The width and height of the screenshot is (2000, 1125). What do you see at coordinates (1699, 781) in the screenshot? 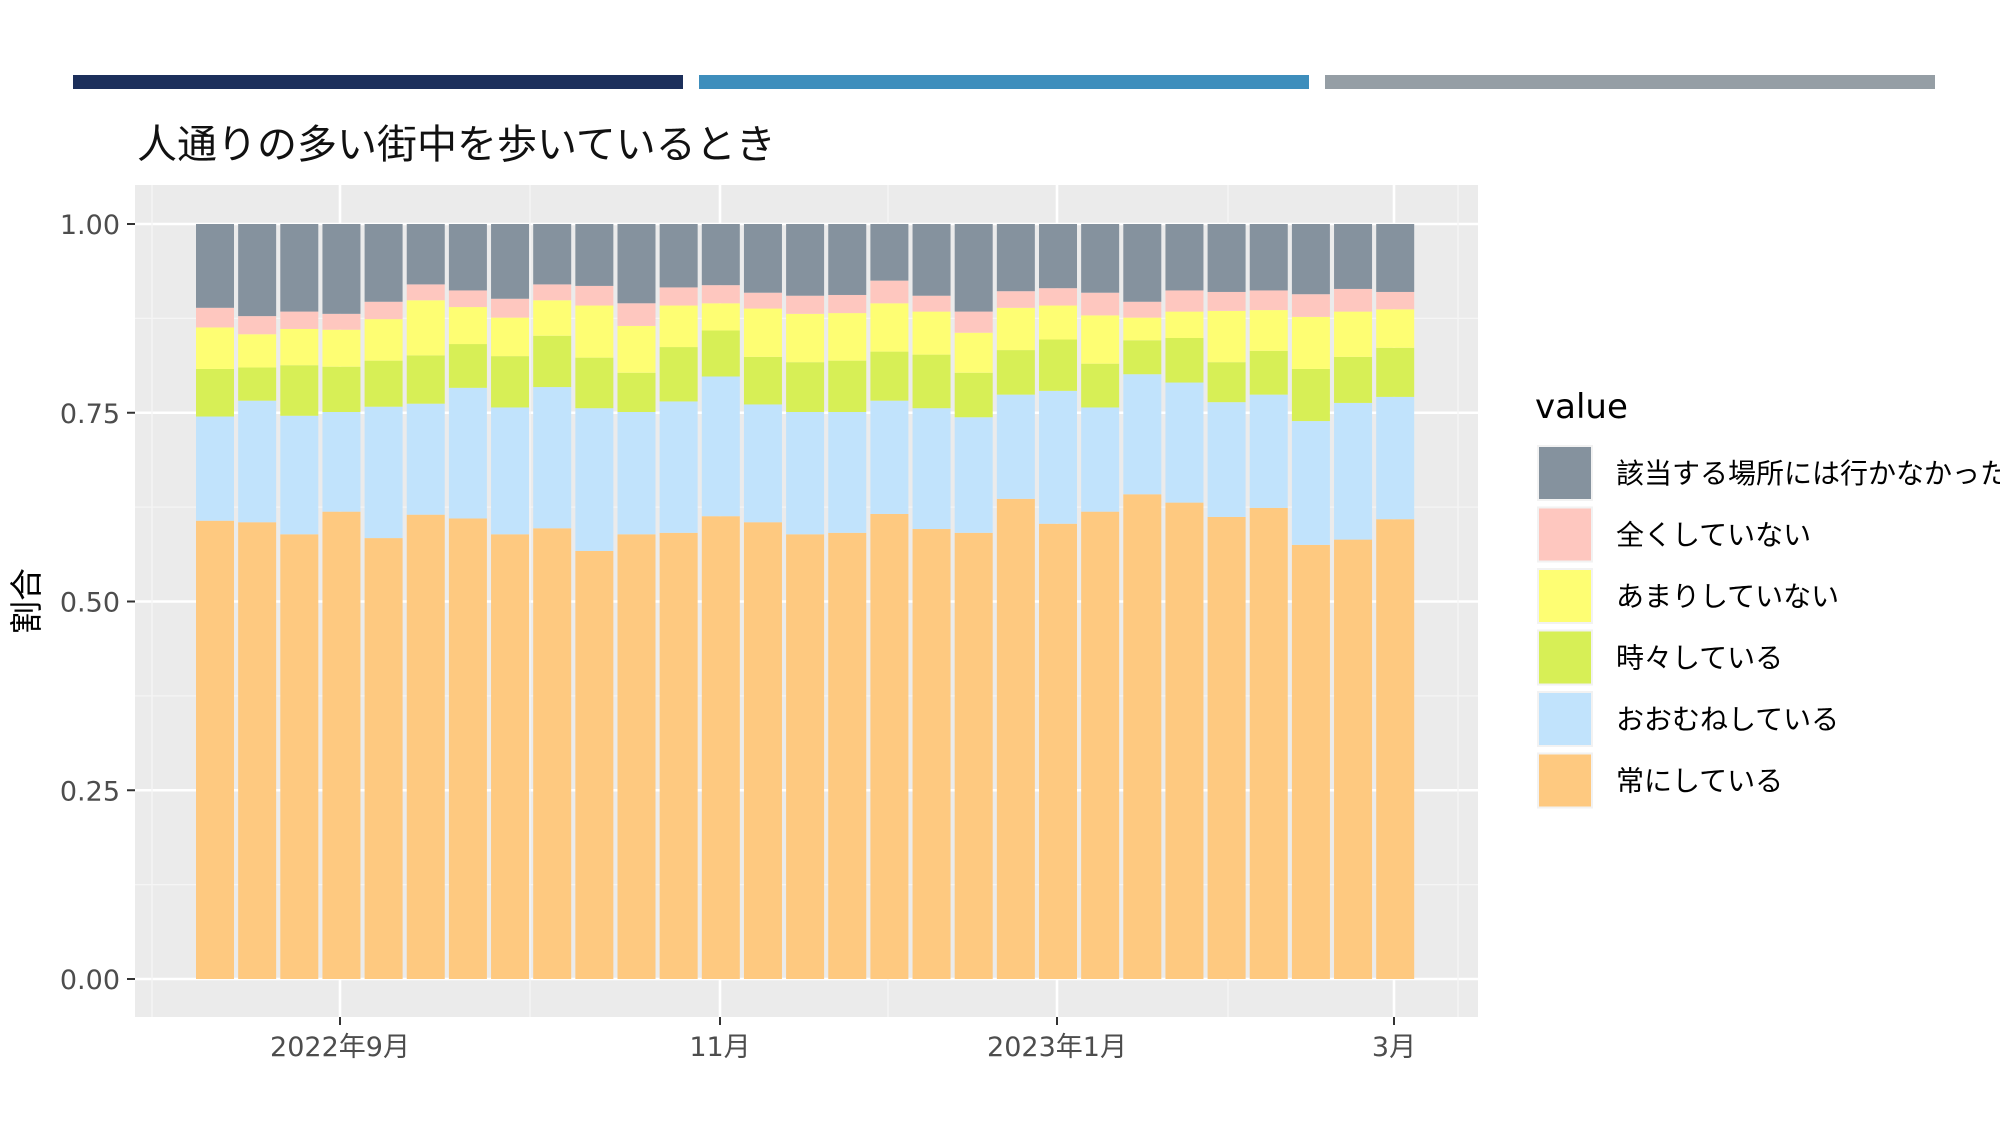
I see `legend-label: 常にしている` at bounding box center [1699, 781].